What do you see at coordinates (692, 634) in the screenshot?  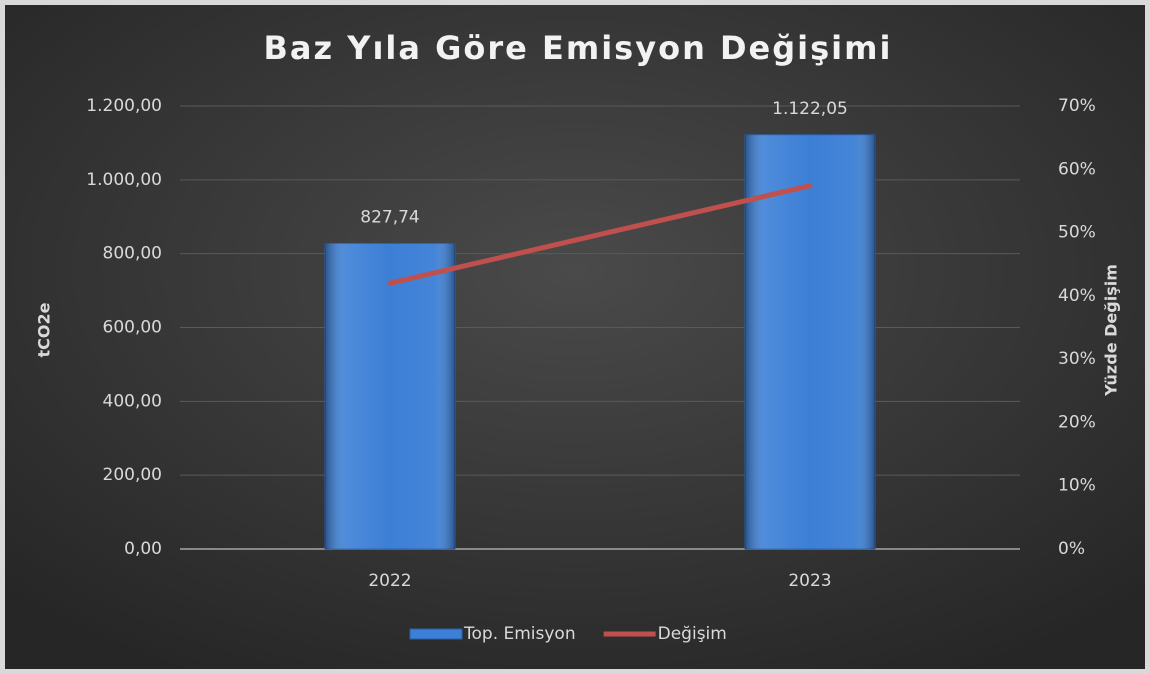 I see `legend-label: Değişim` at bounding box center [692, 634].